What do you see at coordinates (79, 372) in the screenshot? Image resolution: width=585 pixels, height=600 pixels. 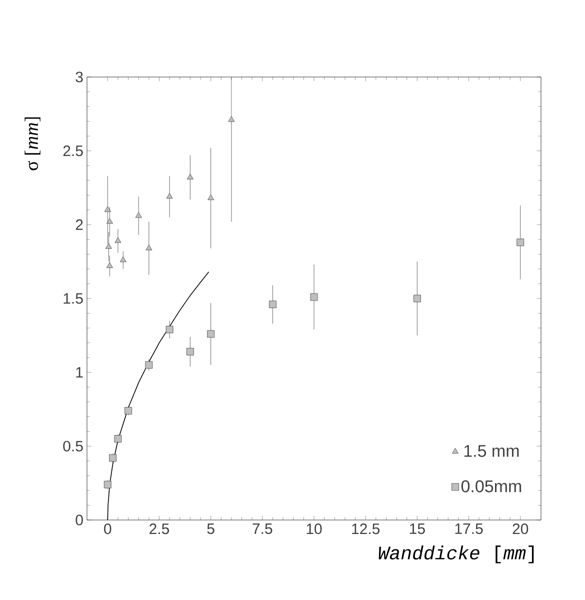 I see `y-tick-label: 1` at bounding box center [79, 372].